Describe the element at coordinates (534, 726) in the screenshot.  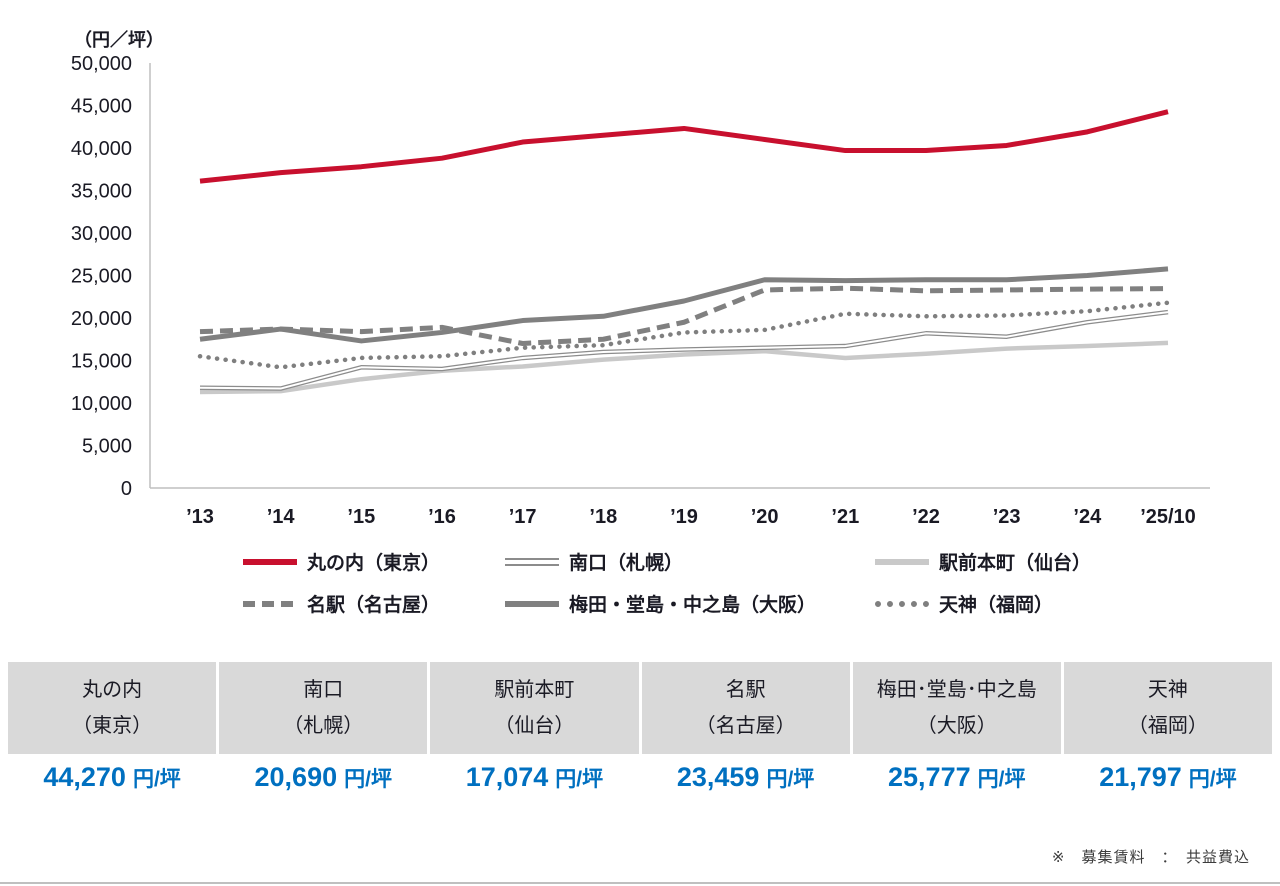
I see `city-name: （仙台）` at that location.